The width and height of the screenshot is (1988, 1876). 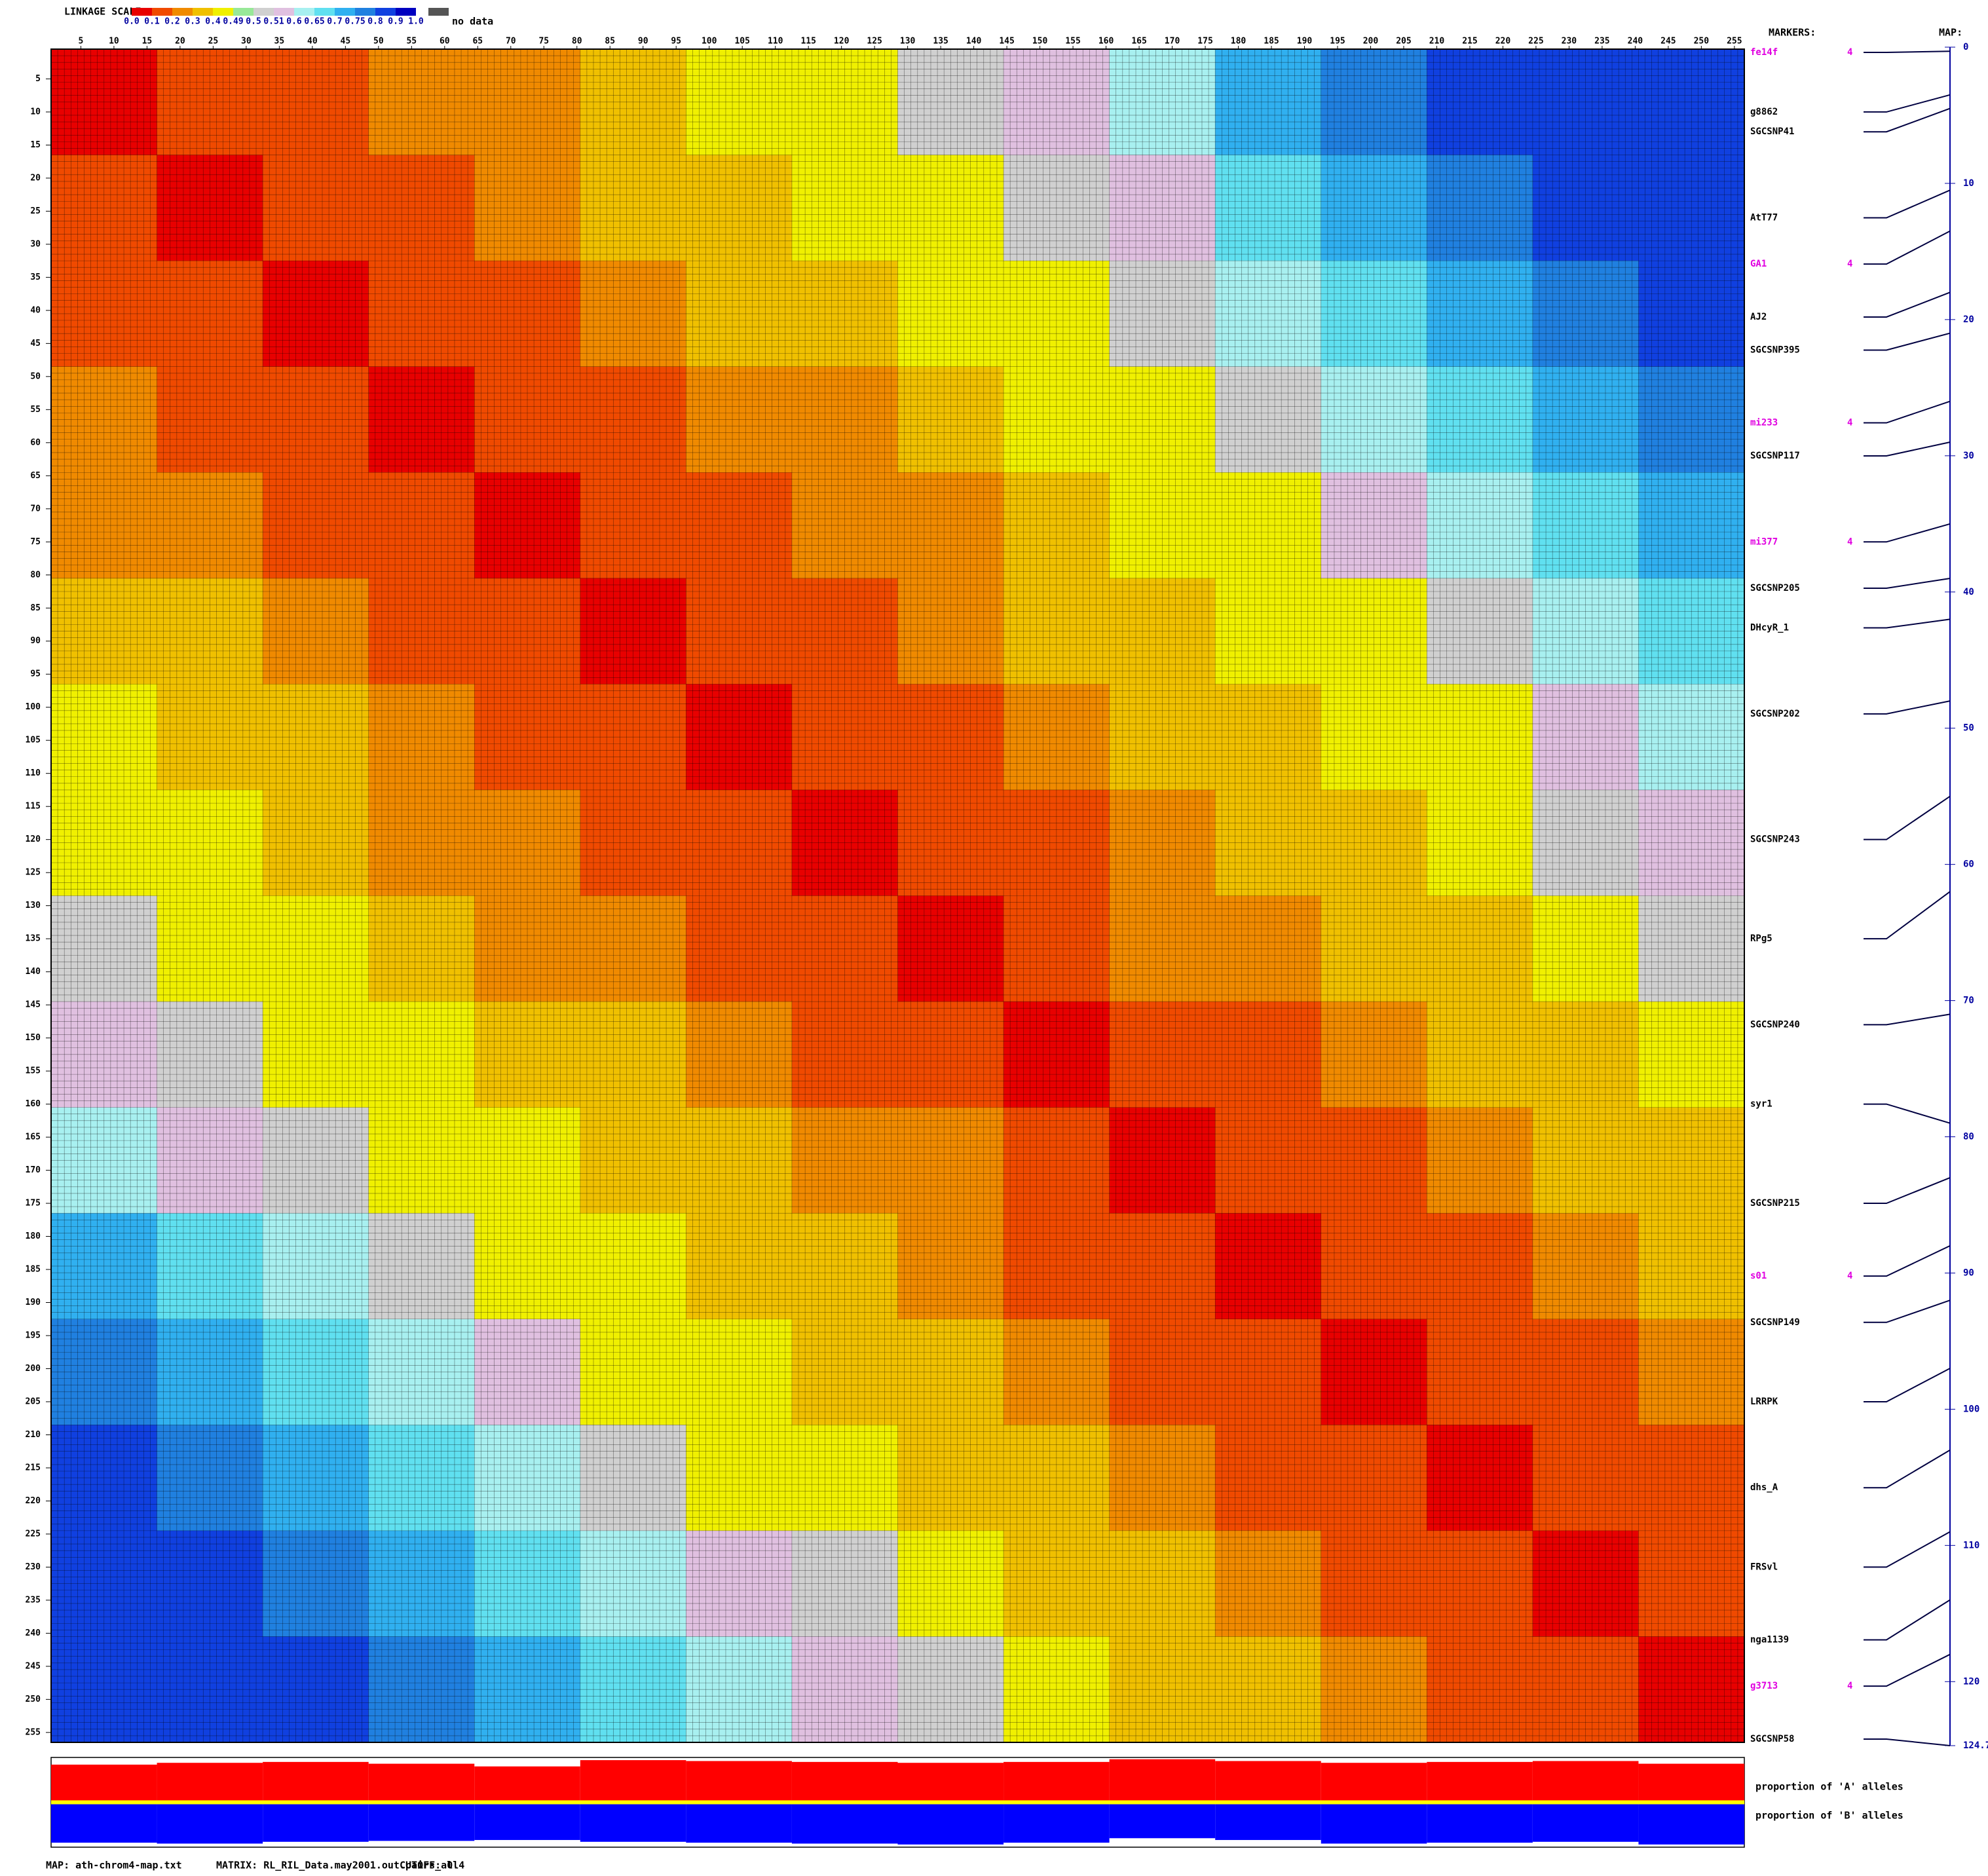 What do you see at coordinates (314, 22) in the screenshot?
I see `scale-label: 0.65` at bounding box center [314, 22].